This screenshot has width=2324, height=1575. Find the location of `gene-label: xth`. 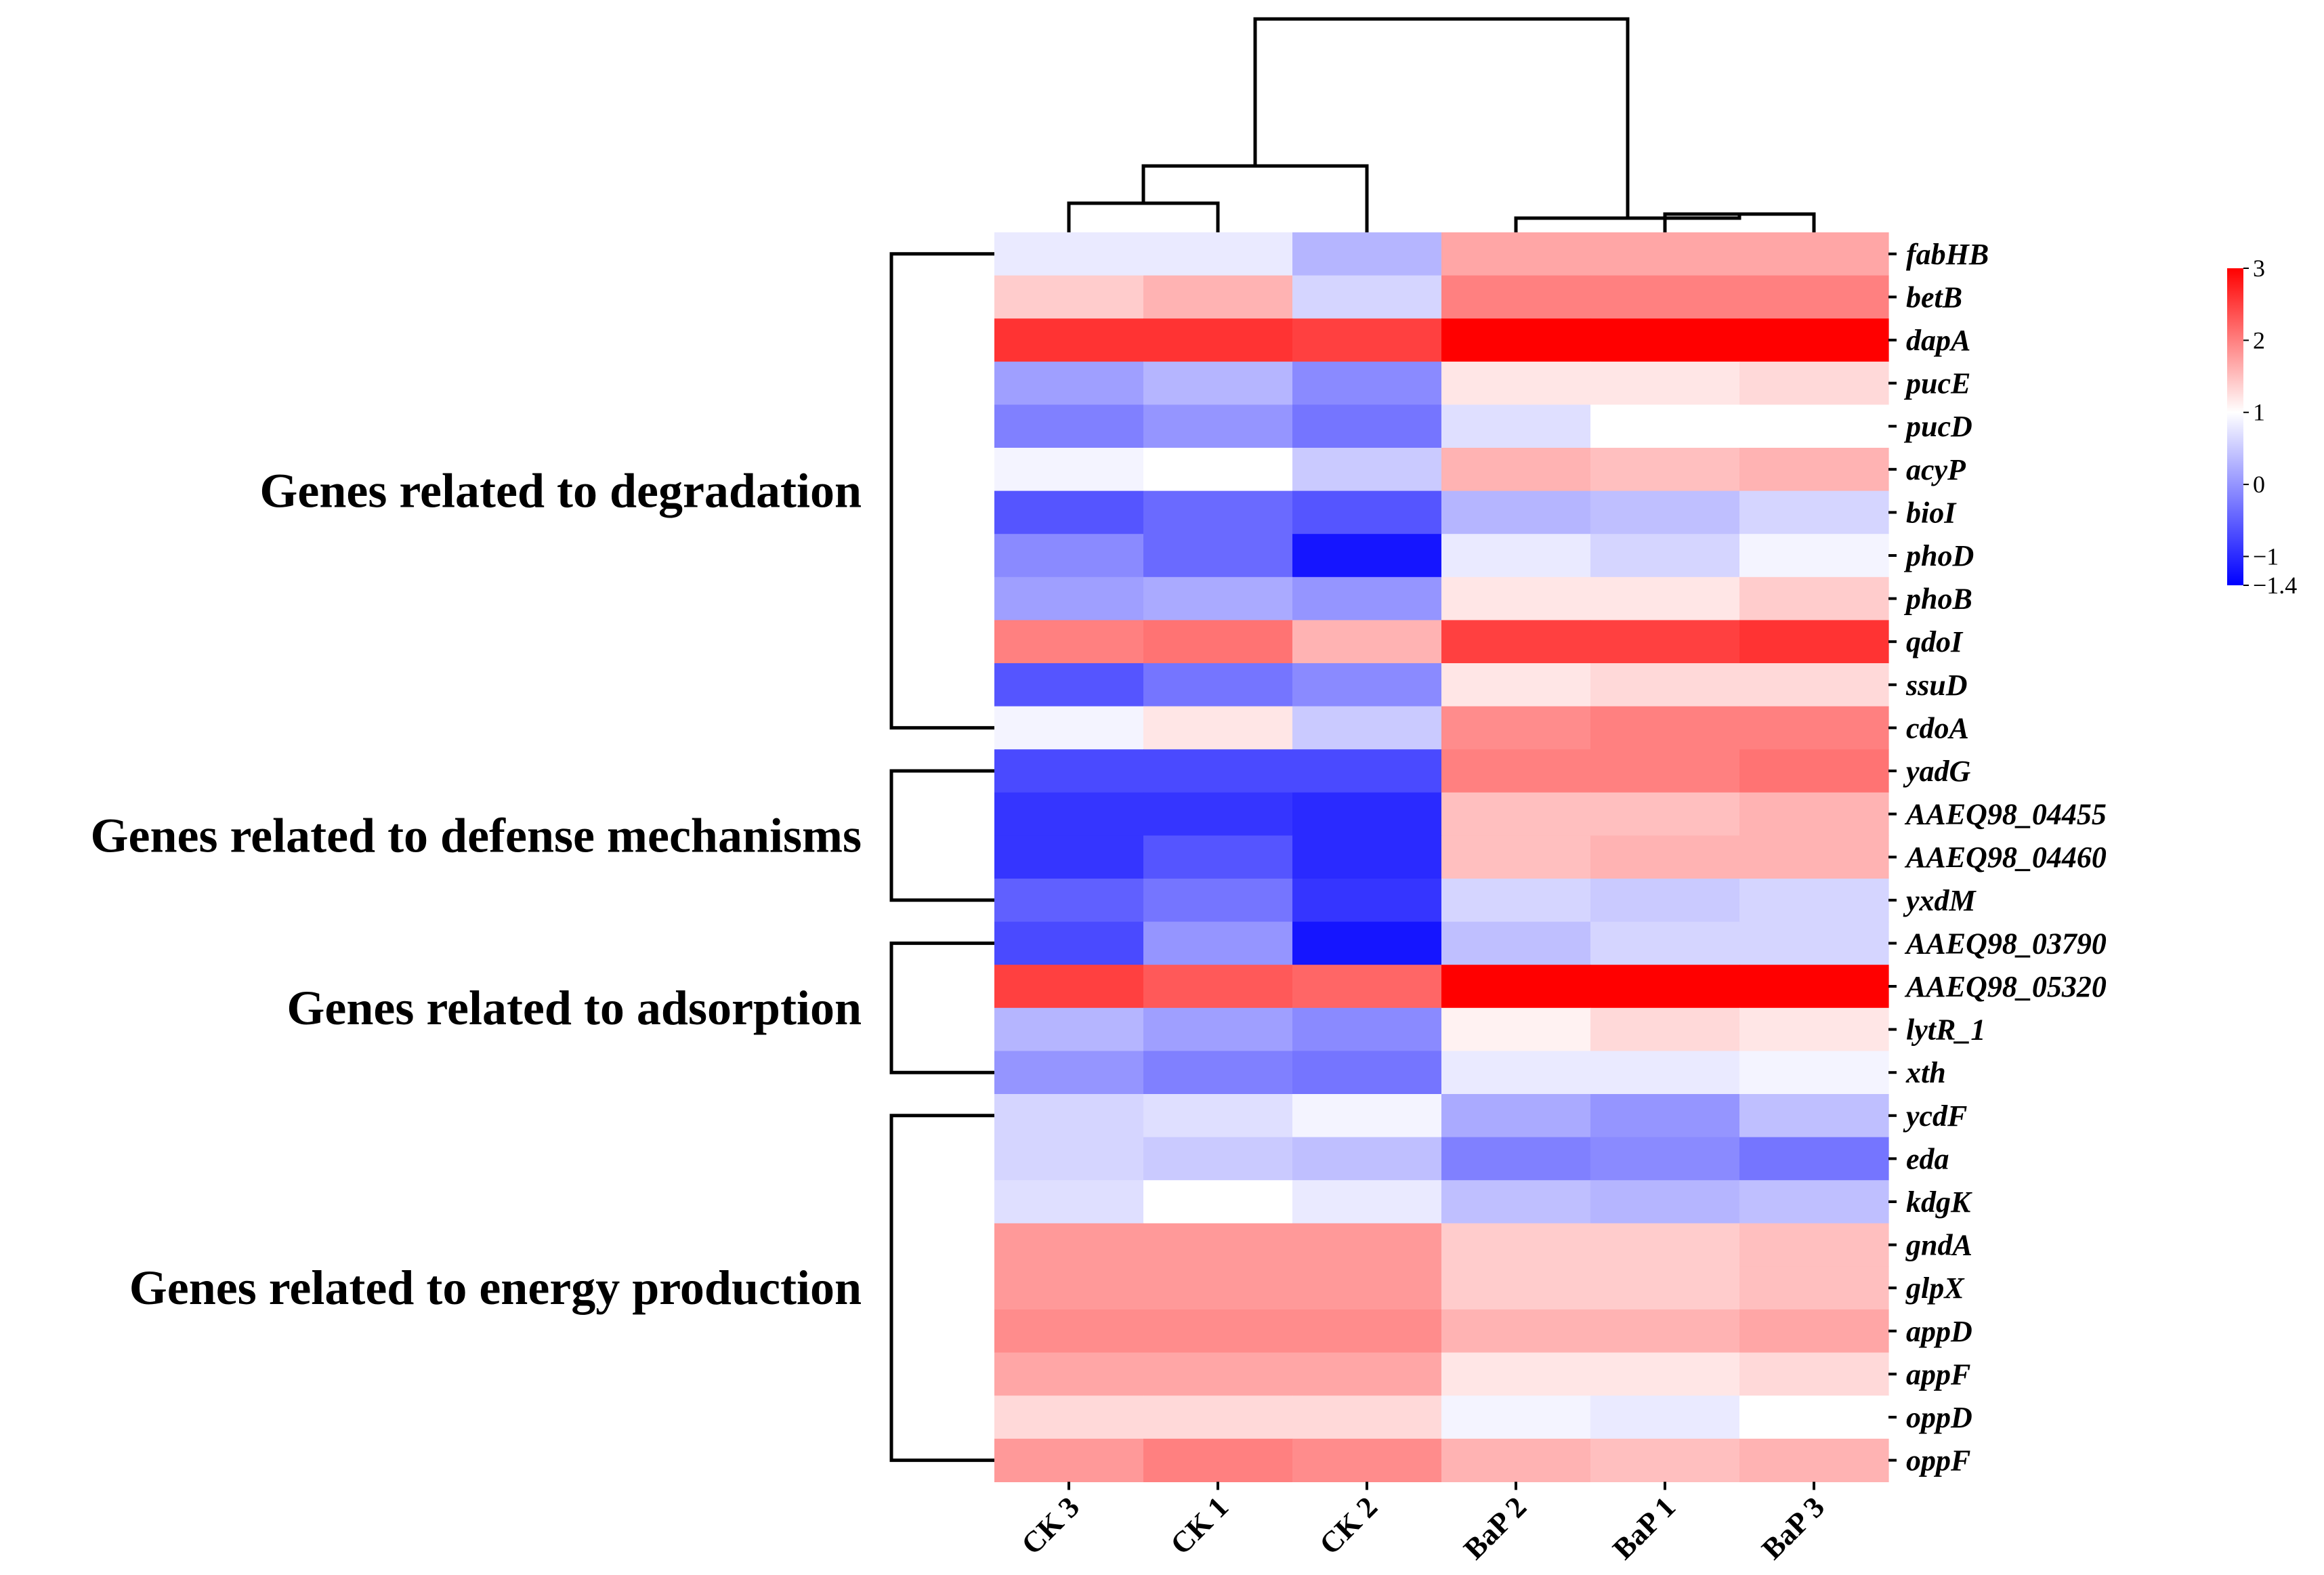

gene-label: xth is located at coordinates (1925, 1072).